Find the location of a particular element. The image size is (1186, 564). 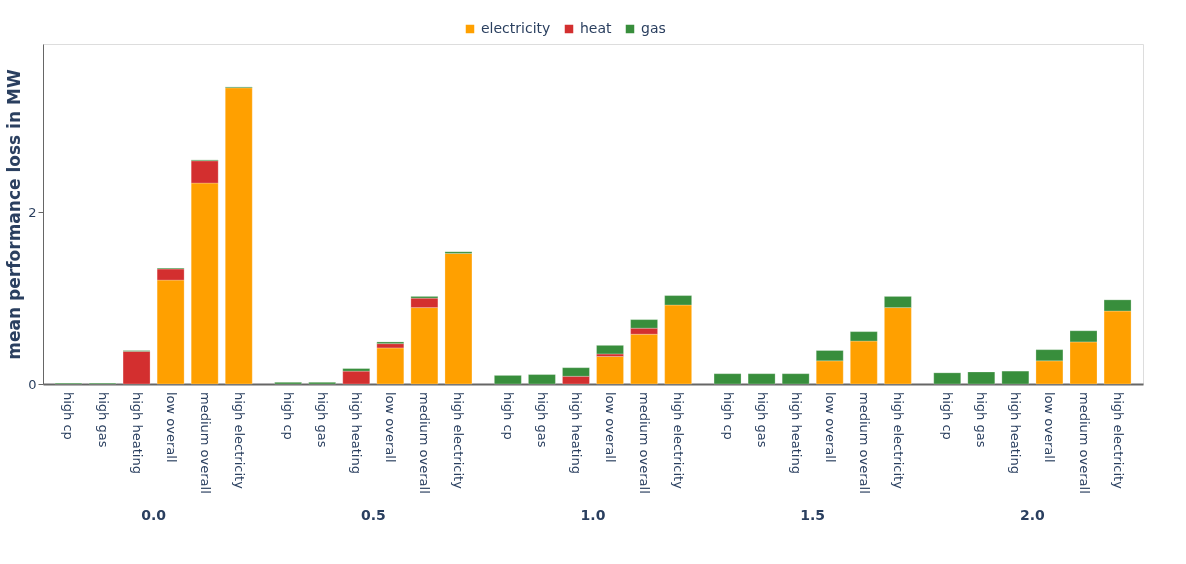

legend-label: electricity is located at coordinates (516, 28).